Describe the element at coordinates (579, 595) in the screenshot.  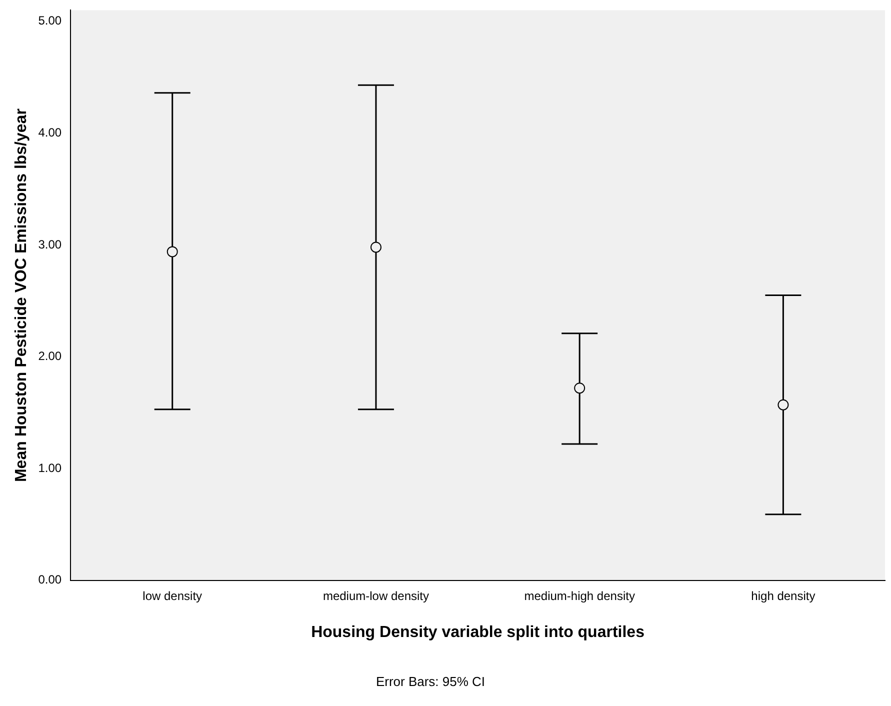
I see `x-tick-label: medium-high density` at that location.